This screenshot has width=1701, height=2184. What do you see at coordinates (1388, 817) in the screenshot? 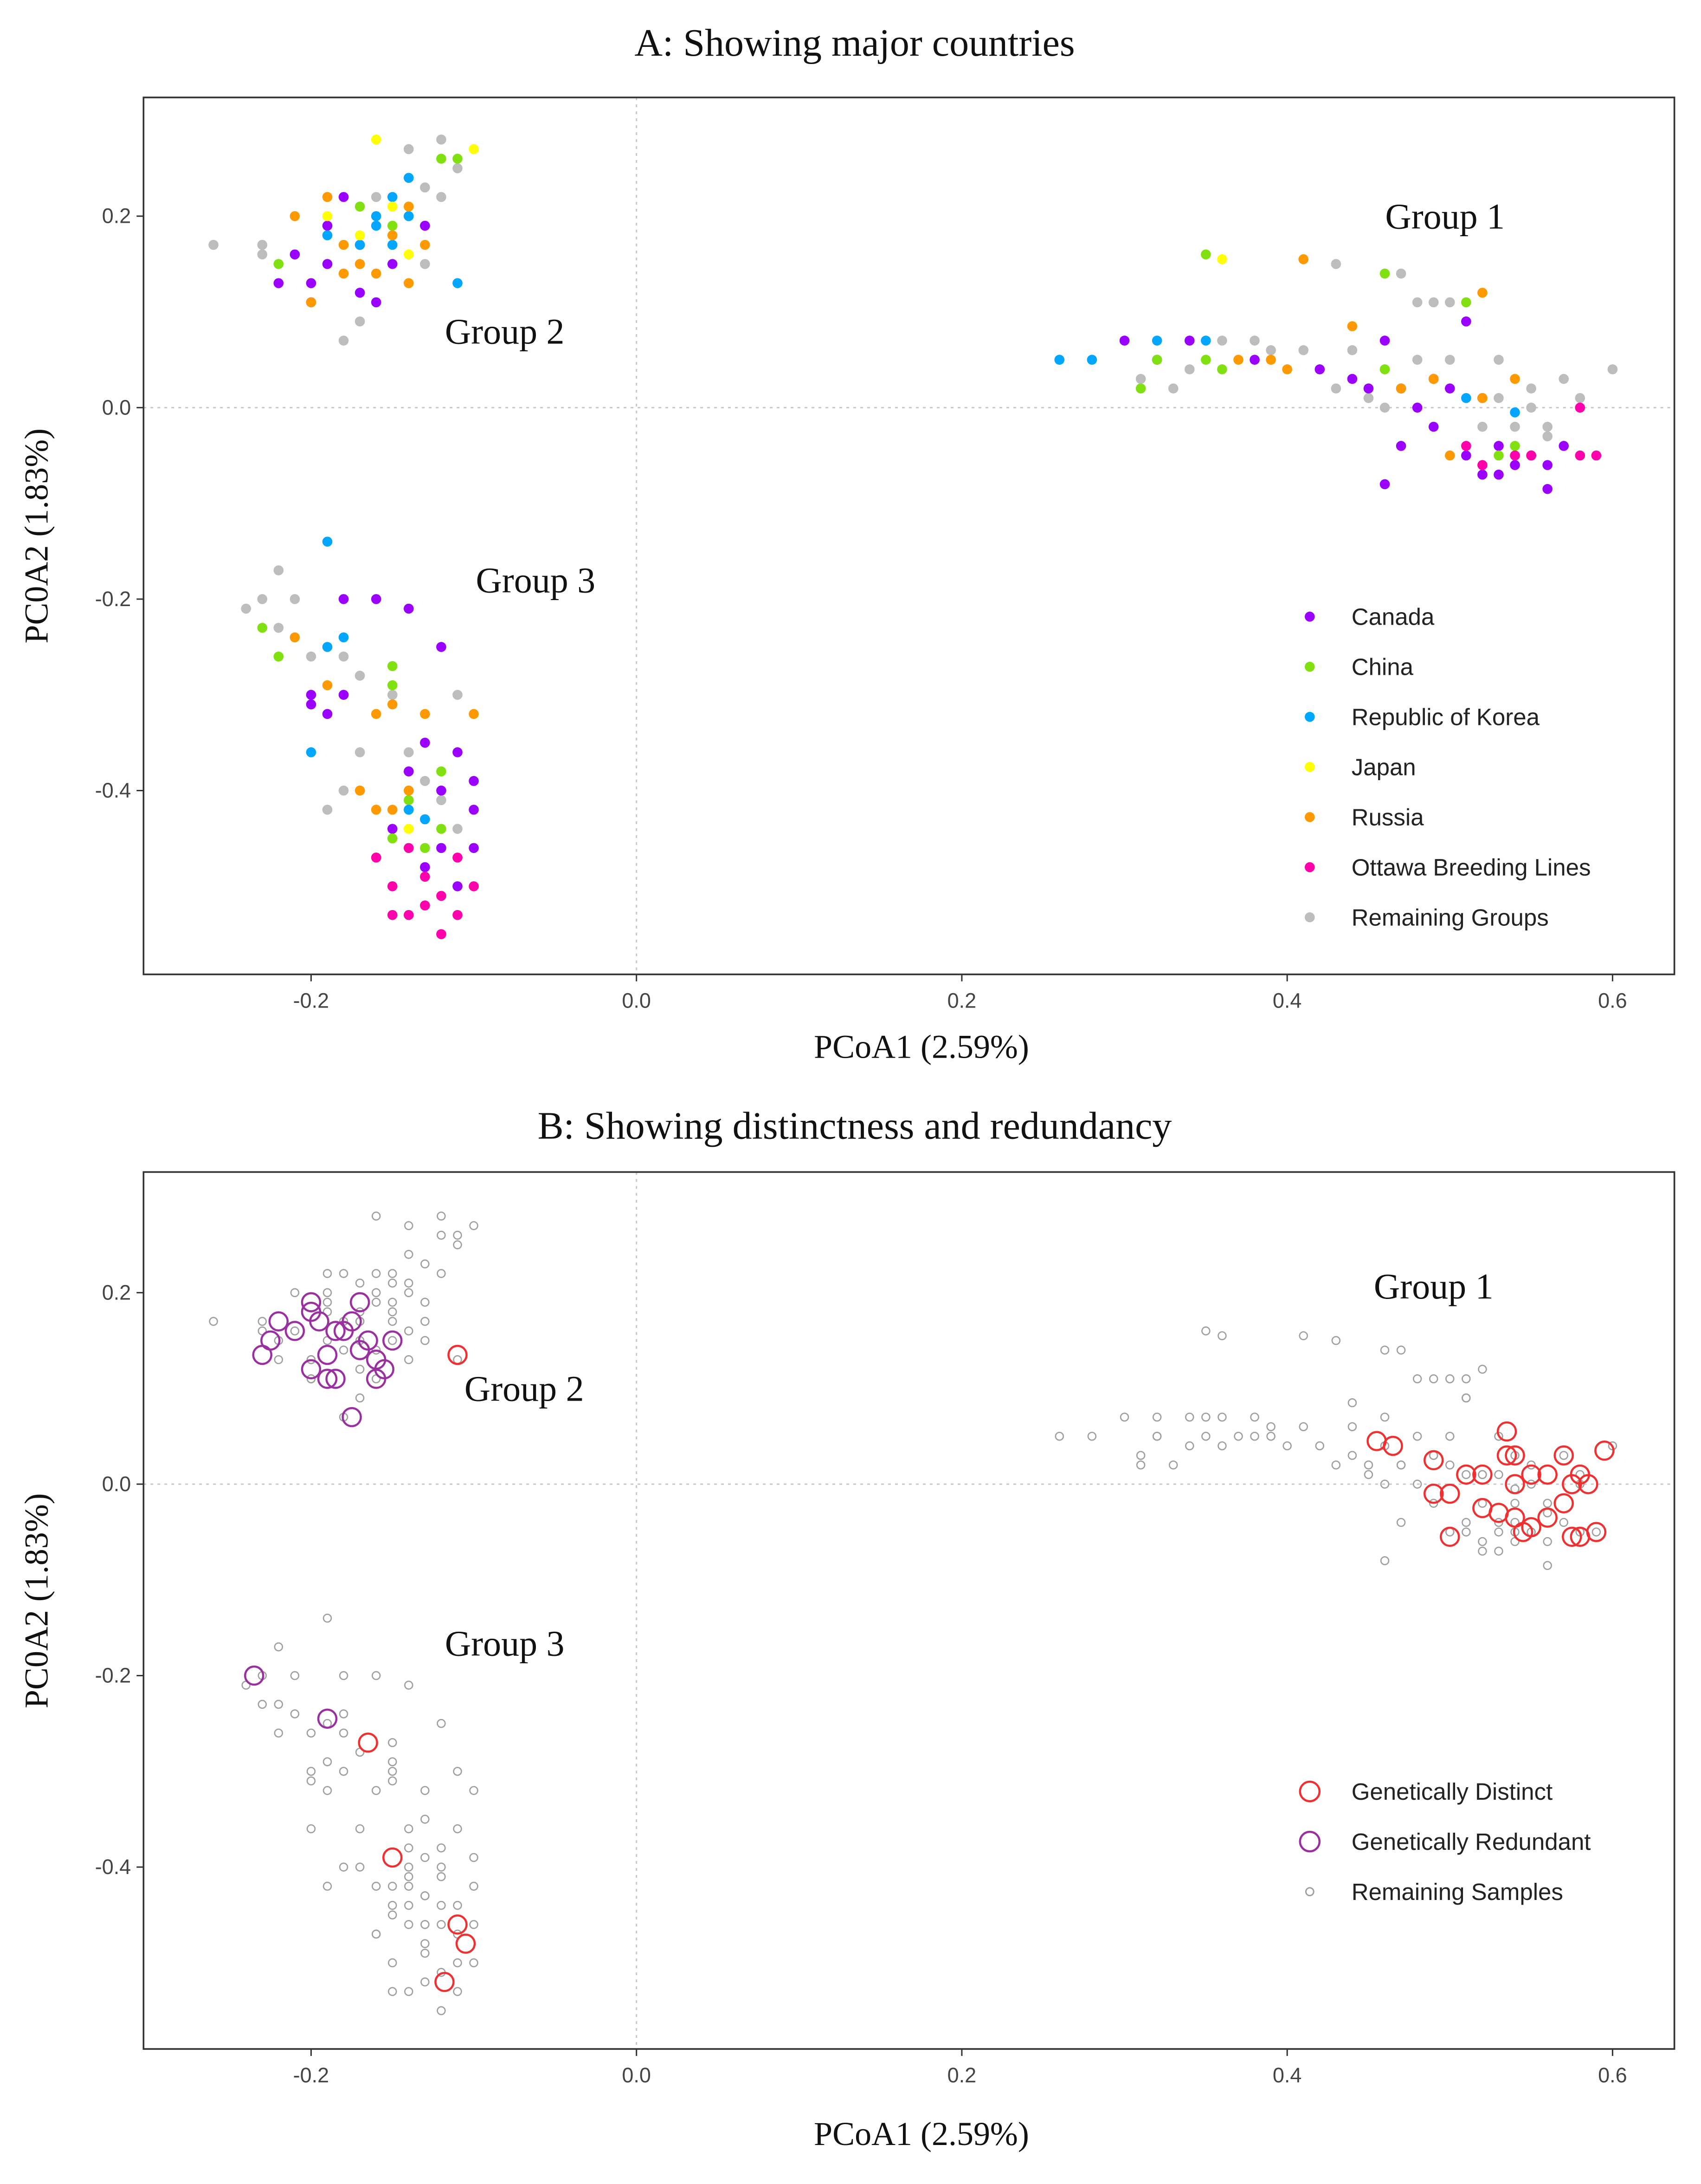
I see `legend-label: Russia` at bounding box center [1388, 817].